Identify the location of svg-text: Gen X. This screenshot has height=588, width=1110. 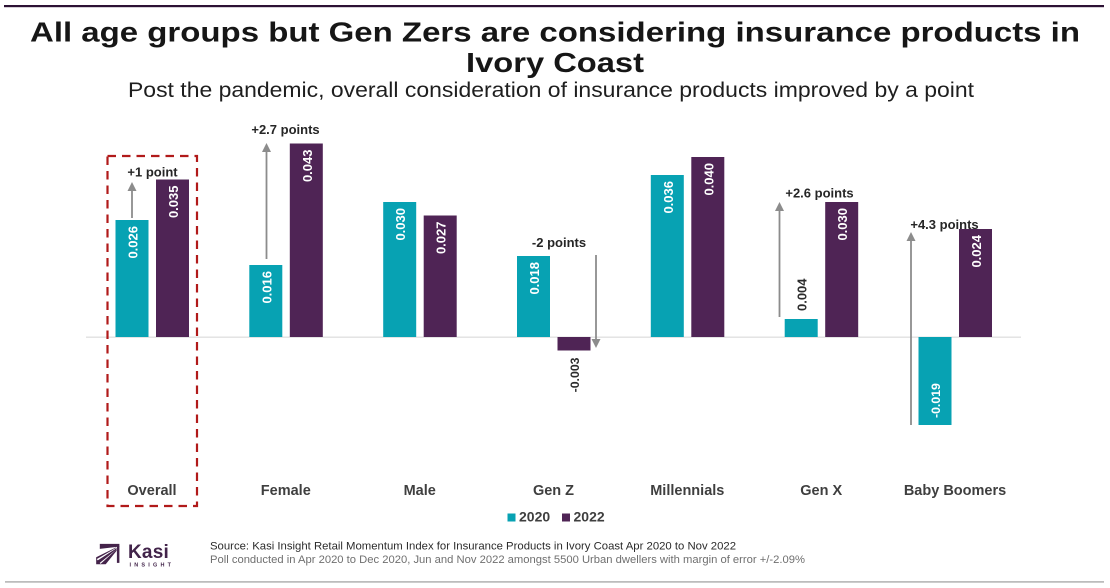
(821, 491).